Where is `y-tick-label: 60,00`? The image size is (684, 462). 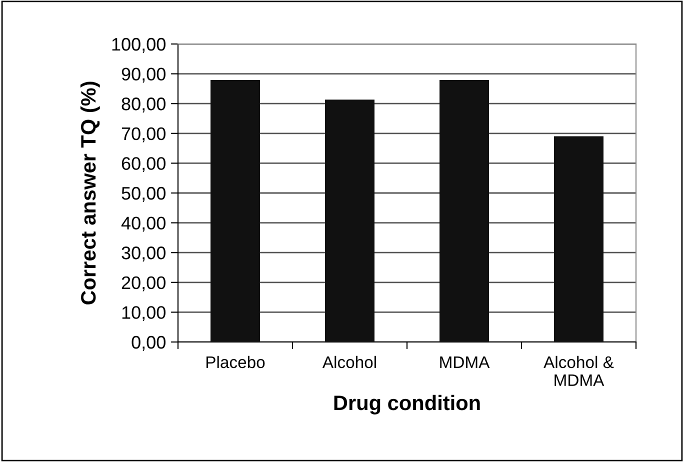 y-tick-label: 60,00 is located at coordinates (144, 164).